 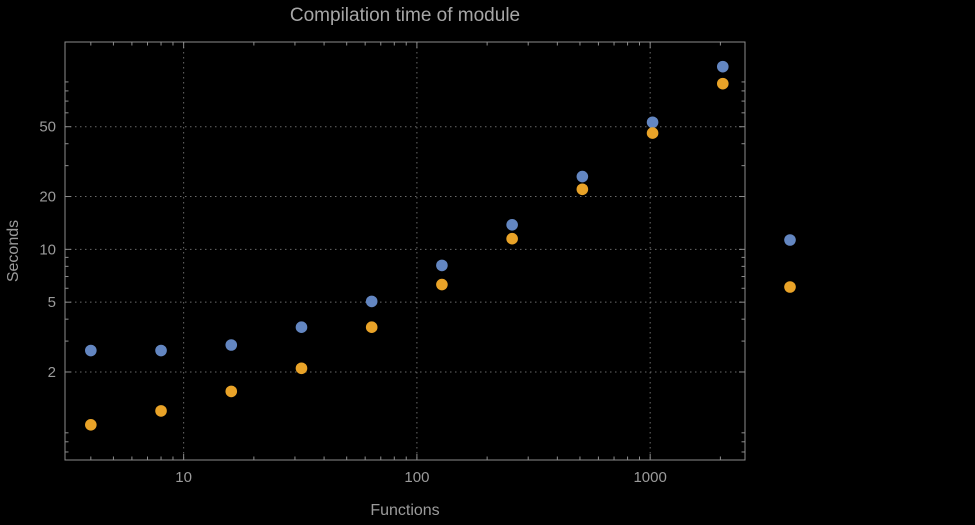 What do you see at coordinates (52, 302) in the screenshot?
I see `y-tick-label: 5` at bounding box center [52, 302].